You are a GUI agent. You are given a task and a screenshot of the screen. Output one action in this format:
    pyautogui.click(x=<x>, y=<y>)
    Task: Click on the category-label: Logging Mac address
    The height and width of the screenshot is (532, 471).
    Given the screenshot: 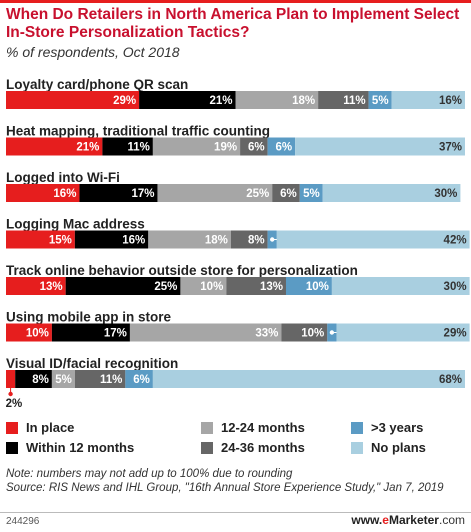 What is the action you would take?
    pyautogui.click(x=75, y=224)
    